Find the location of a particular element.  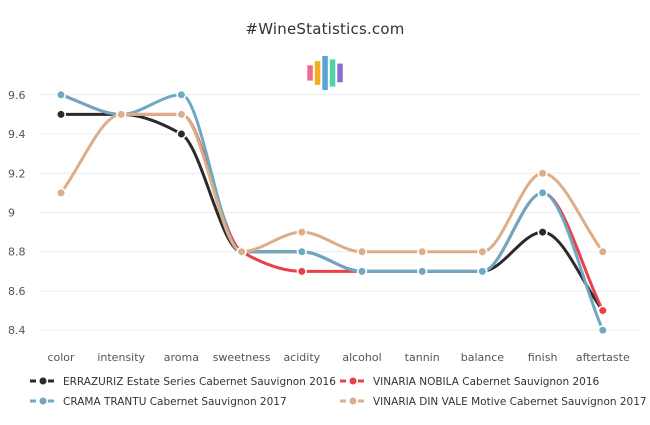

y-tick-label: 9 is located at coordinates (11, 213).